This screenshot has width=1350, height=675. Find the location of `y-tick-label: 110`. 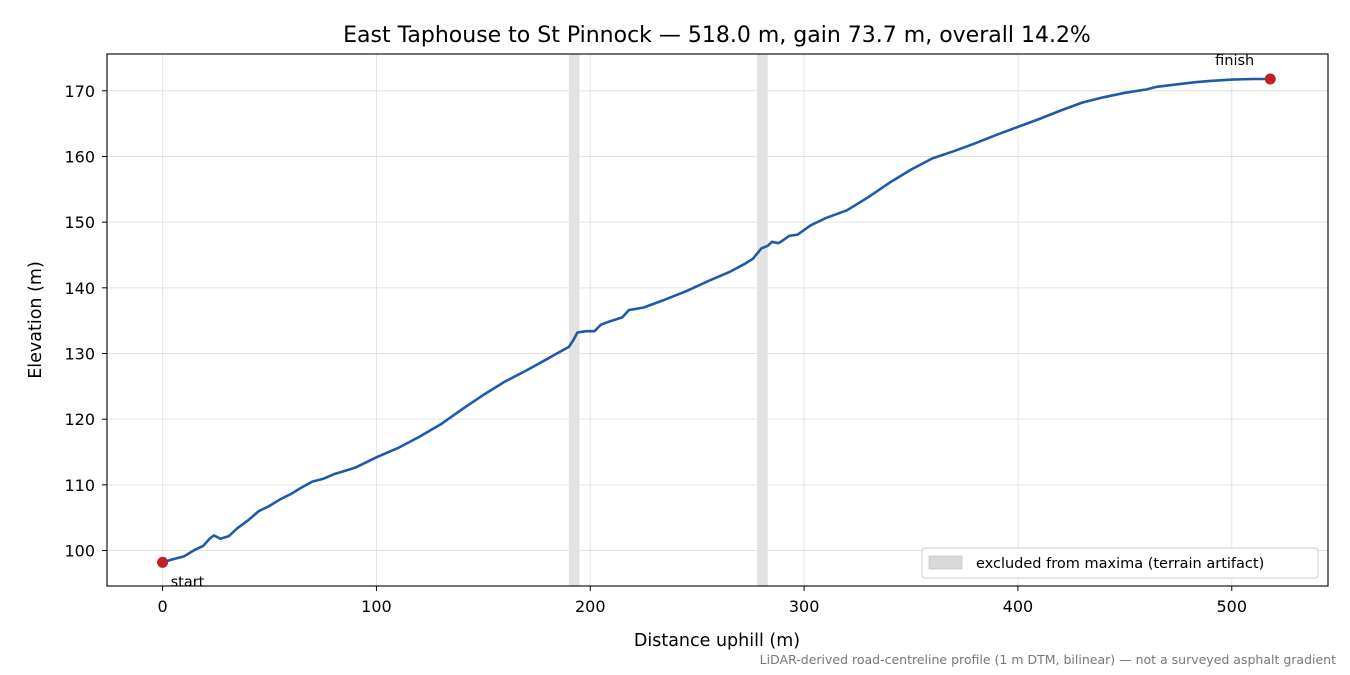

y-tick-label: 110 is located at coordinates (79, 485).